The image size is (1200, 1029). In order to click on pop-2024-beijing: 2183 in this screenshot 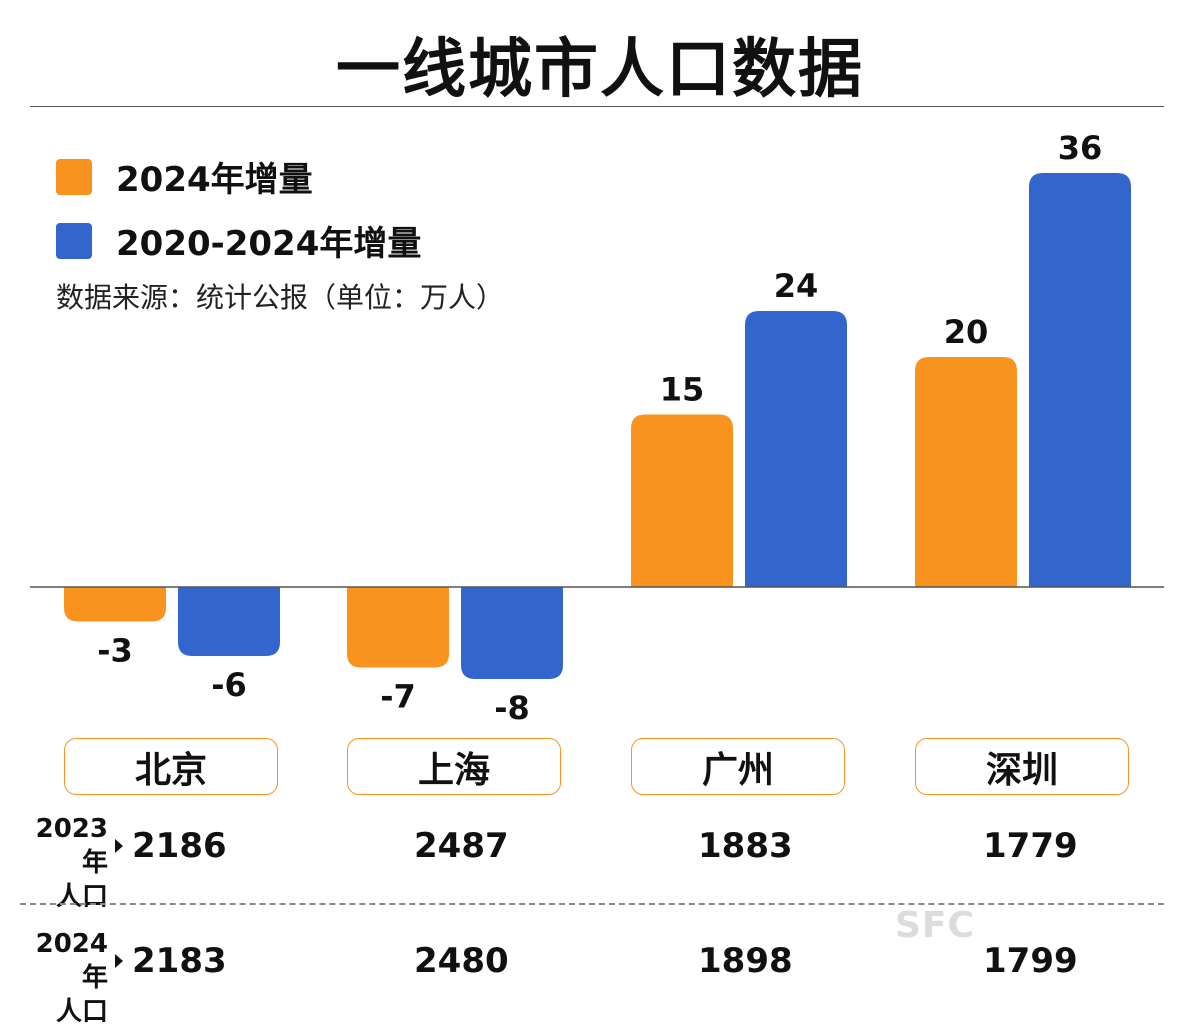, I will do `click(179, 961)`.